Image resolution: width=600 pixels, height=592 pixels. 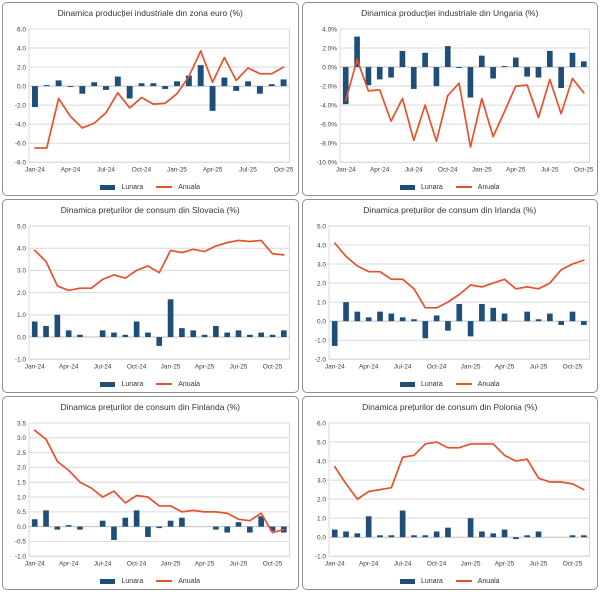 I want to click on x-tick-label: Oct-24, so click(x=137, y=367).